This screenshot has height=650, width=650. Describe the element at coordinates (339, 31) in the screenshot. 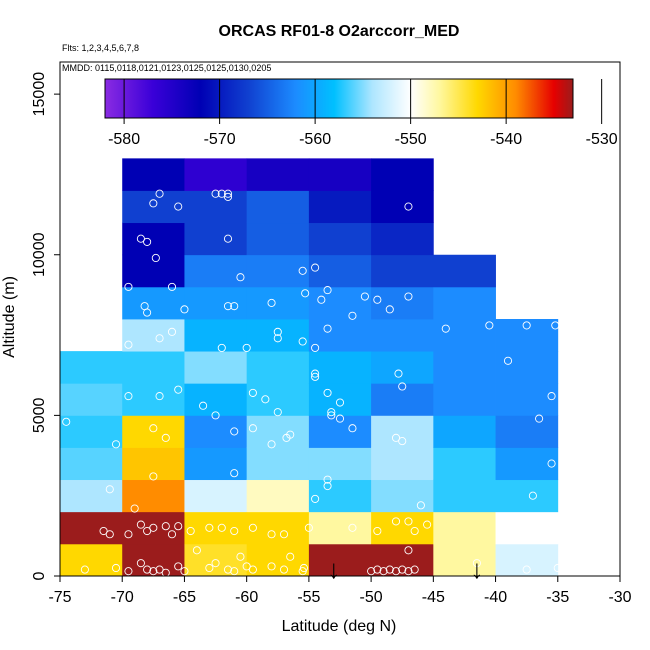

I see `chart-title: ORCAS RF01-8 O2arccorr_MED` at that location.